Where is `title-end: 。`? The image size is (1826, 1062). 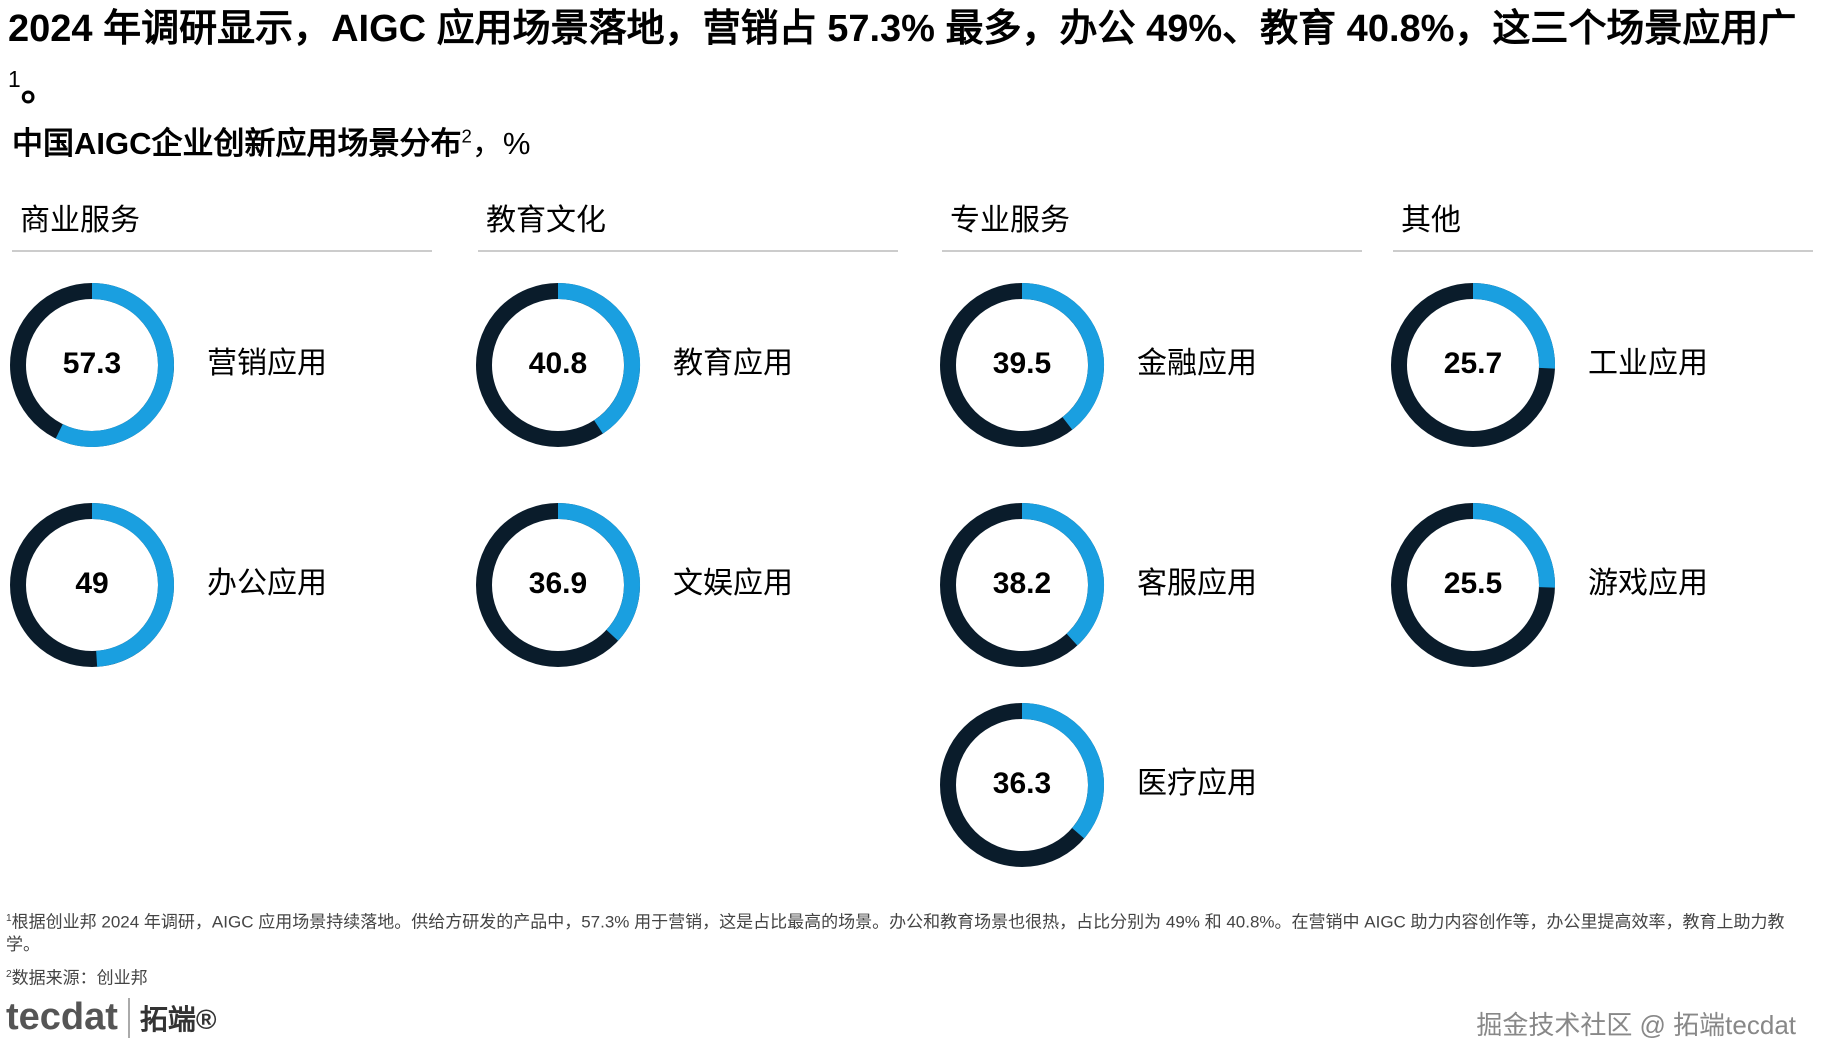
title-end: 。 is located at coordinates (39, 88).